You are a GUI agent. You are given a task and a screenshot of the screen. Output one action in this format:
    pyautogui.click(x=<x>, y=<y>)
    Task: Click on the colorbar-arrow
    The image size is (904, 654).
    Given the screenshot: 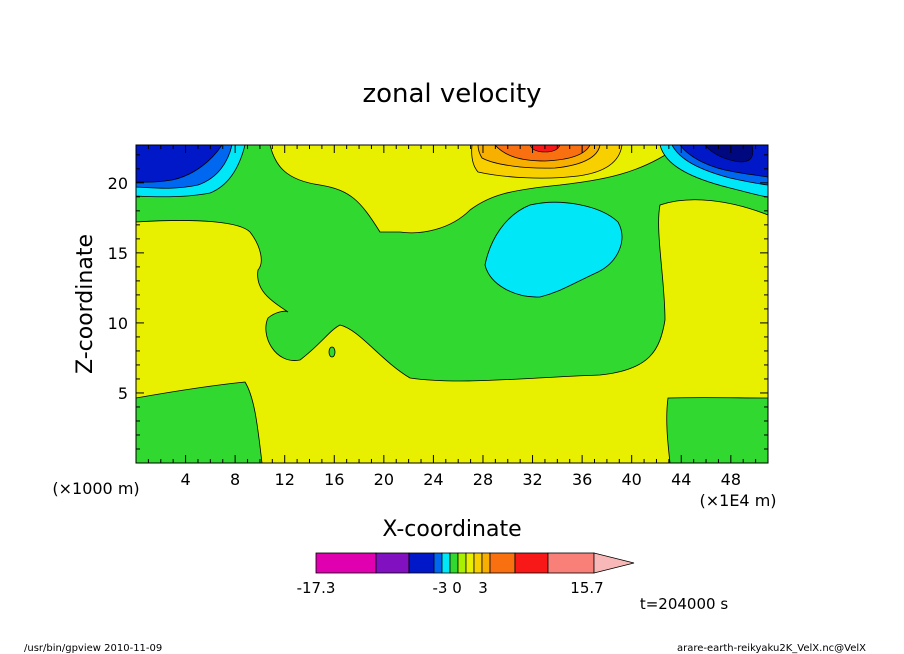 What is the action you would take?
    pyautogui.click(x=614, y=563)
    